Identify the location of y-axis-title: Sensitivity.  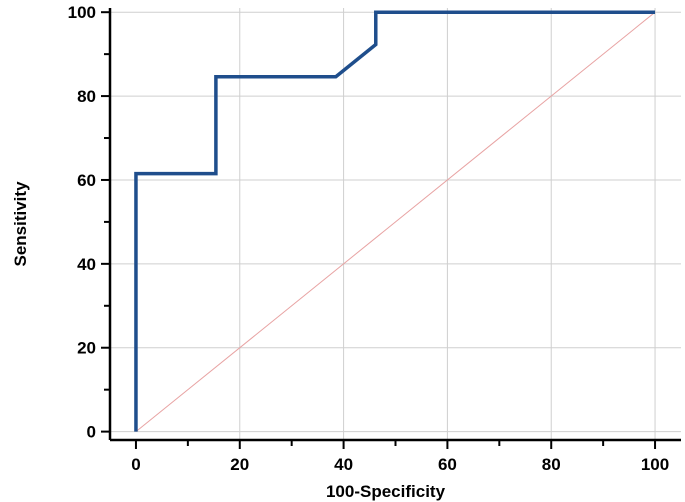
(20, 224).